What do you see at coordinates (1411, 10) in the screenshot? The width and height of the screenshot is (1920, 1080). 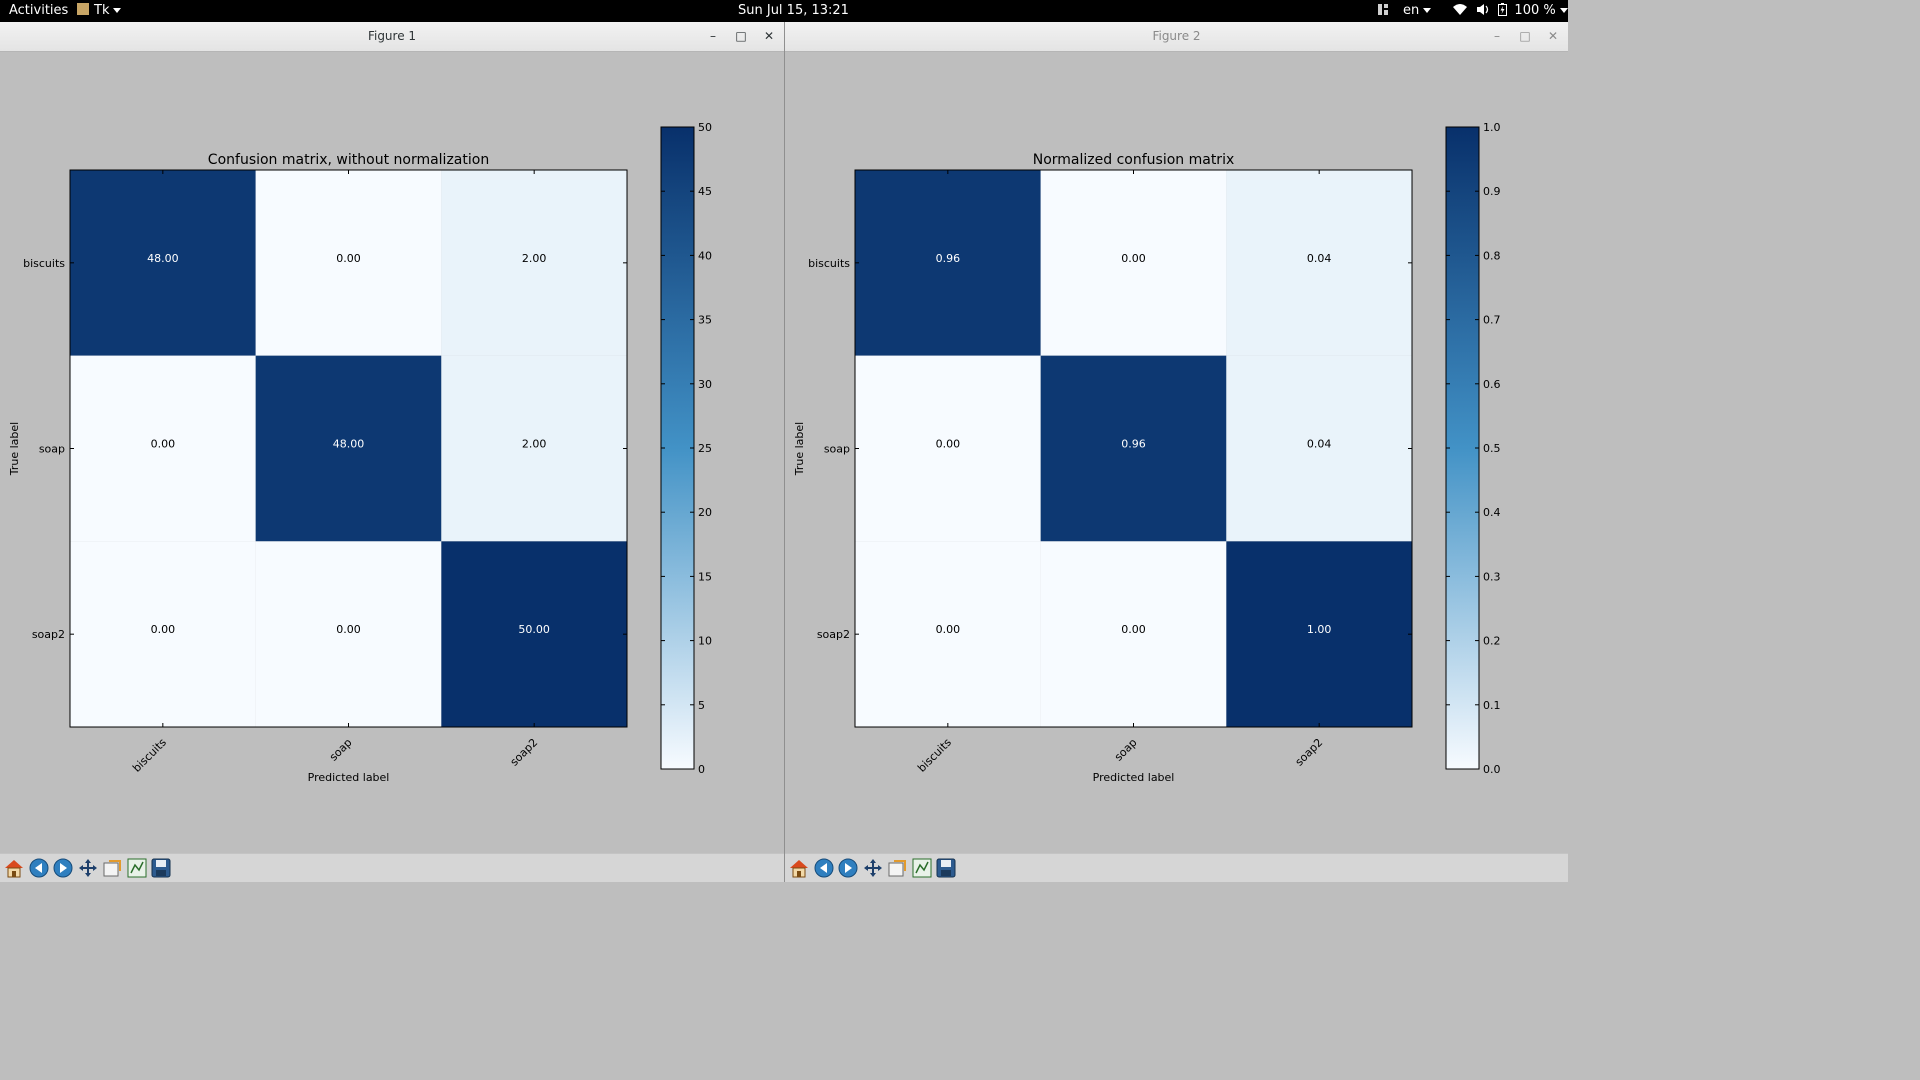 I see `keyboard-layout-label: en` at bounding box center [1411, 10].